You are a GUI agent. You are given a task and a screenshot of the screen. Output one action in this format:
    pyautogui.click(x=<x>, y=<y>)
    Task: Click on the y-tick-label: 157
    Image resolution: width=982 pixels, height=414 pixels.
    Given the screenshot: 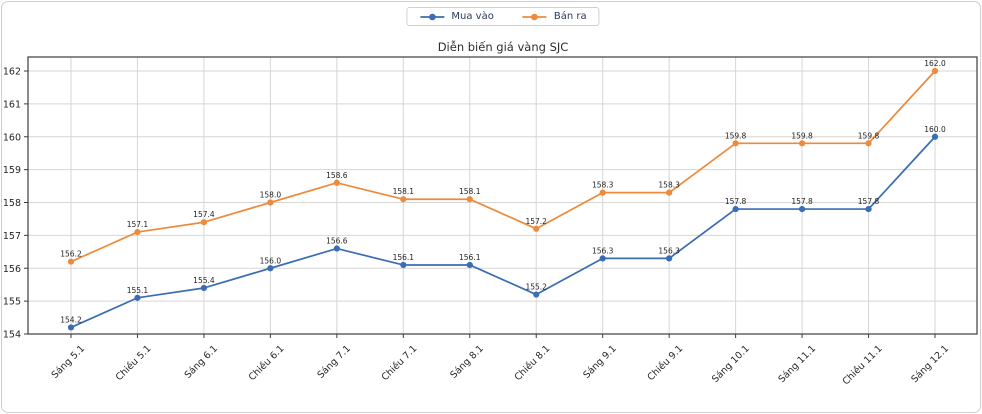 What is the action you would take?
    pyautogui.click(x=12, y=236)
    